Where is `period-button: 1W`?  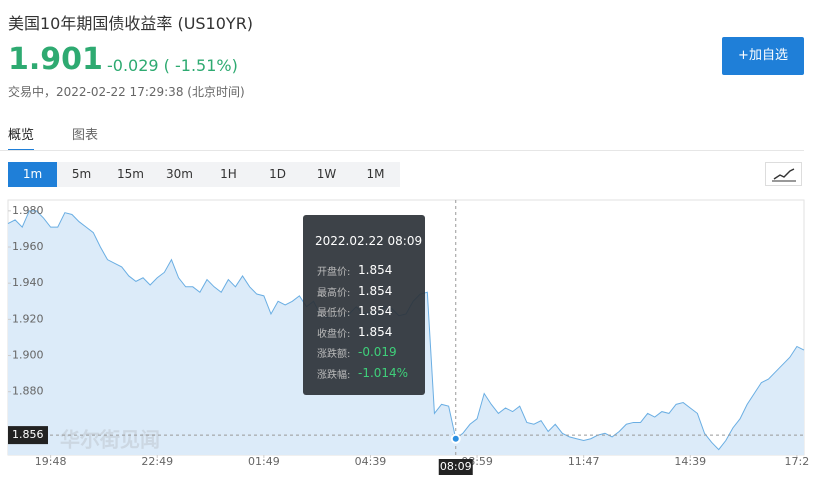 period-button: 1W is located at coordinates (326, 174).